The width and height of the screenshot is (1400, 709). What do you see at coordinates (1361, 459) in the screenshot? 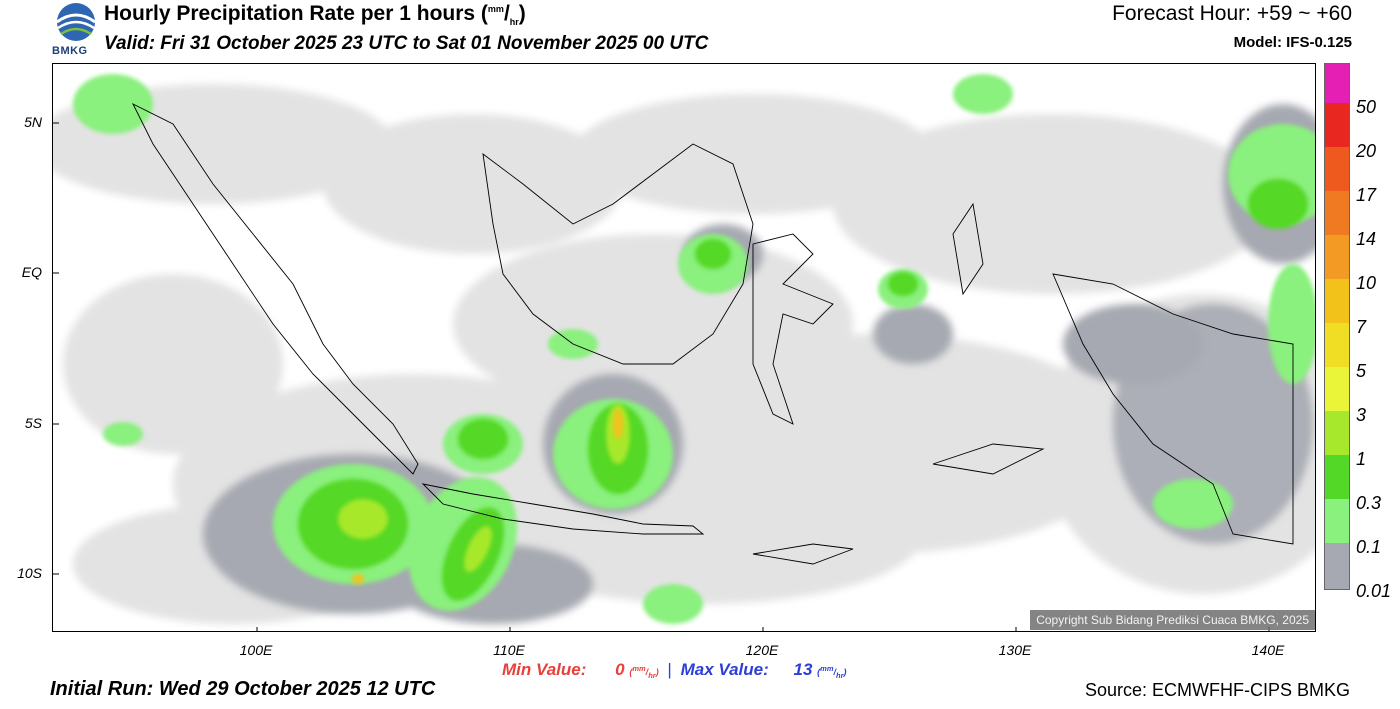
I see `legend-label: 1` at bounding box center [1361, 459].